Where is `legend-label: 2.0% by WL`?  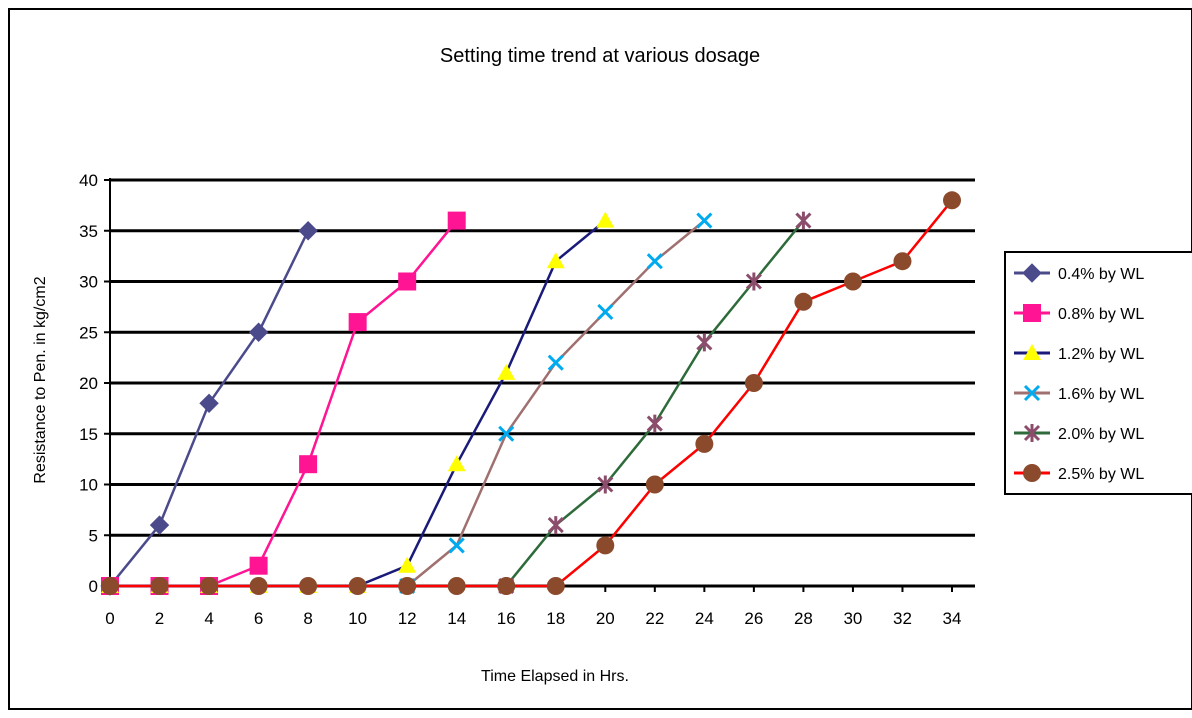
legend-label: 2.0% by WL is located at coordinates (1101, 434).